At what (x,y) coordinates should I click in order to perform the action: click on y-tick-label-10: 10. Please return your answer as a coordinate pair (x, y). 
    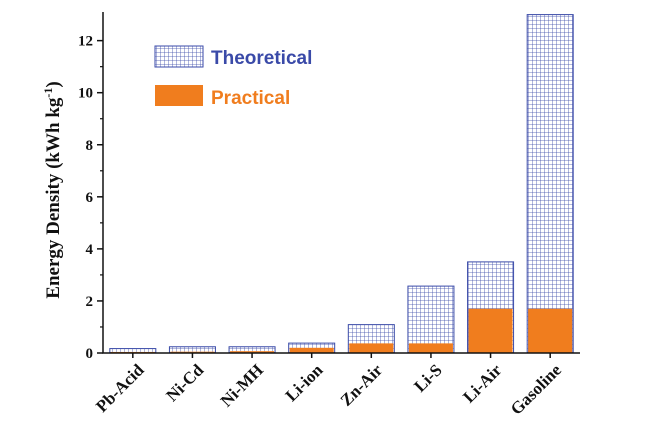
    Looking at the image, I should click on (85, 94).